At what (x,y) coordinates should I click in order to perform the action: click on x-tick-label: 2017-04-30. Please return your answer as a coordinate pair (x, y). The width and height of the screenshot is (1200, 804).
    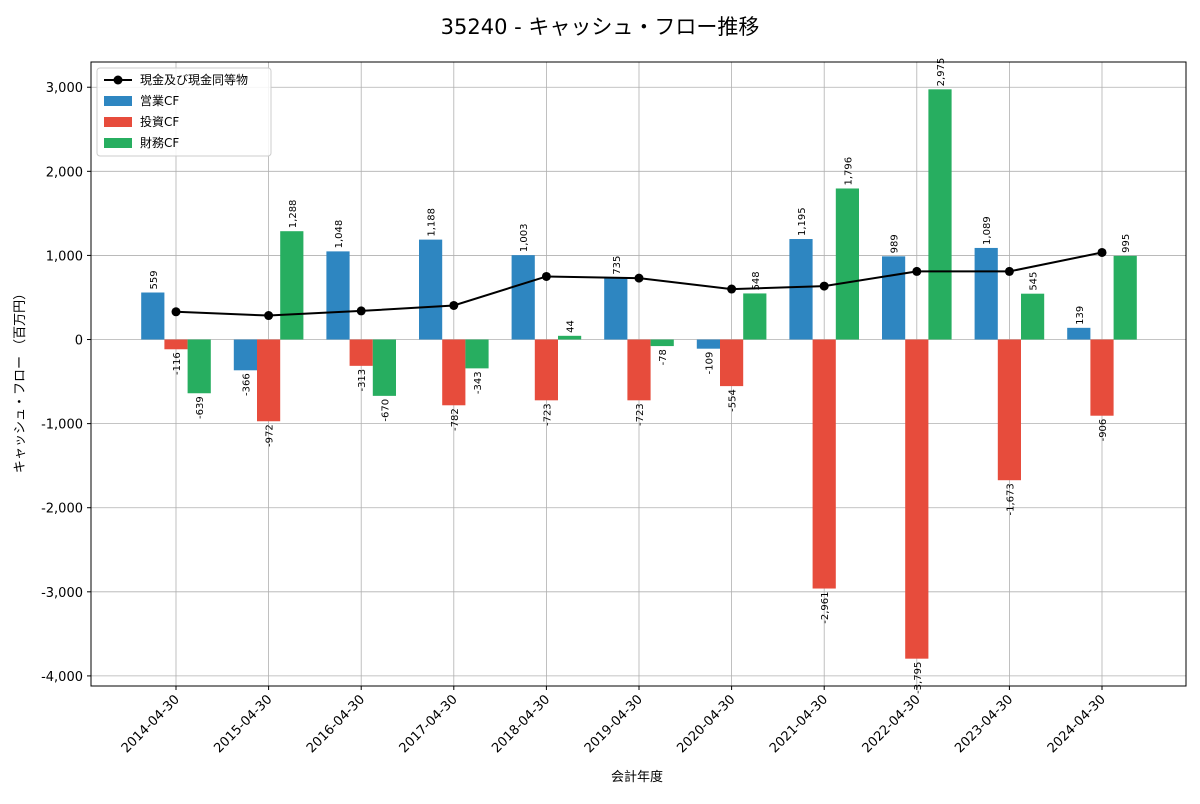
    Looking at the image, I should click on (429, 724).